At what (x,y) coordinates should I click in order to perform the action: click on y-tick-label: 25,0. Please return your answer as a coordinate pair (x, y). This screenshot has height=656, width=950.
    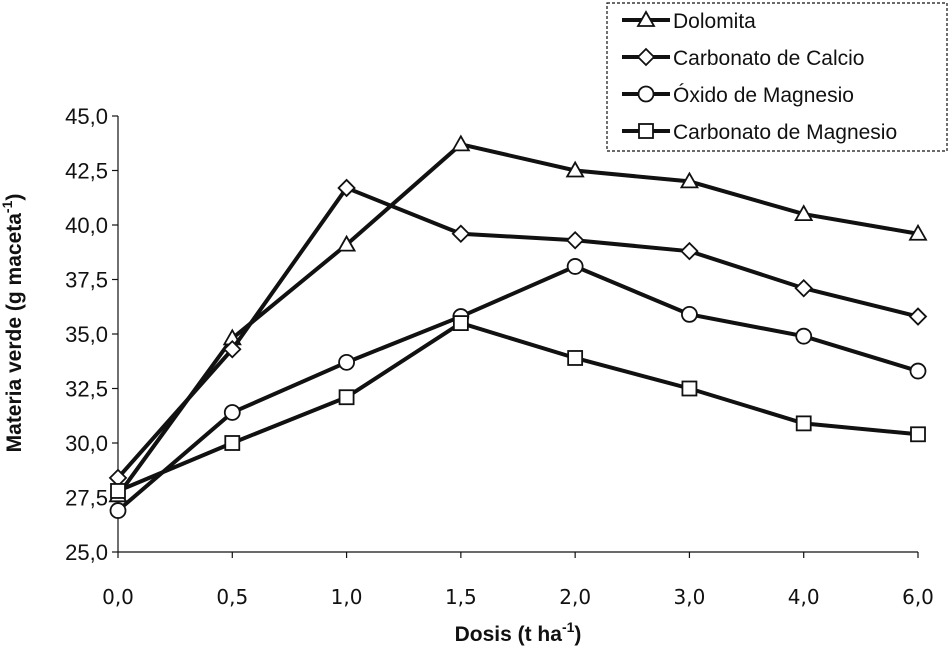
    Looking at the image, I should click on (86, 552).